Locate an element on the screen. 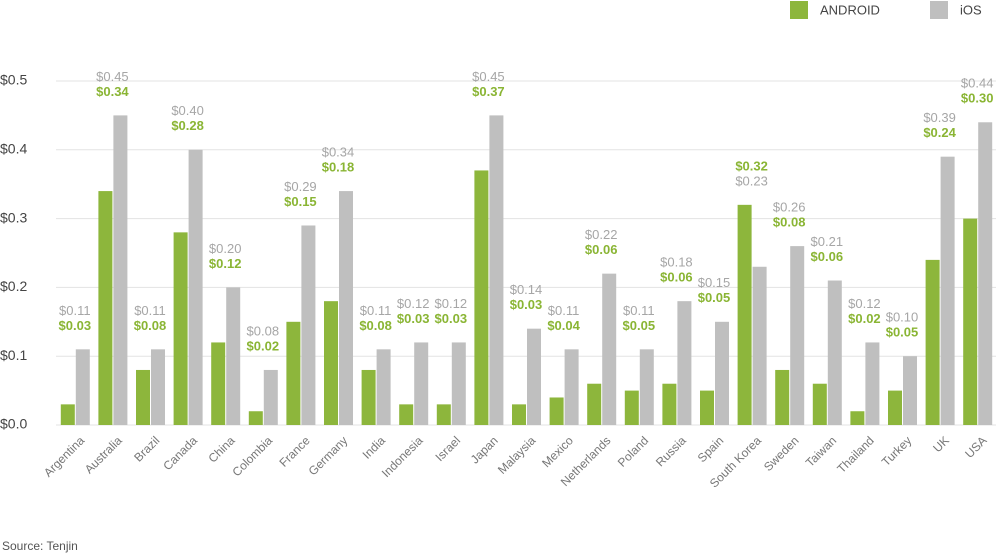 The width and height of the screenshot is (1000, 556). x-tick-label: Spain is located at coordinates (711, 449).